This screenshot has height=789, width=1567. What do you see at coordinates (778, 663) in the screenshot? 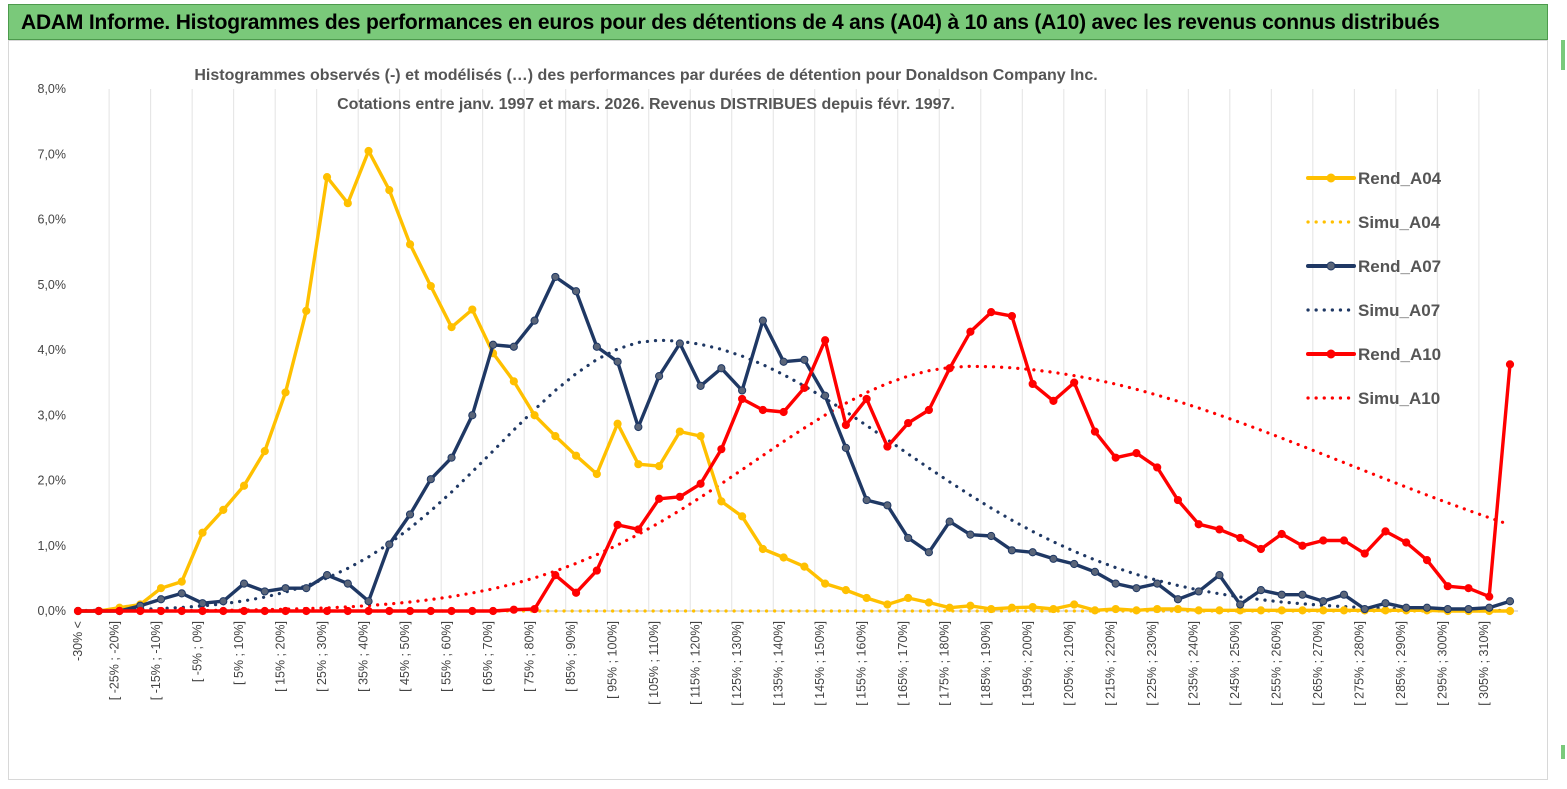
I see `x-tick-label: [ 135% ; 140%]` at bounding box center [778, 663].